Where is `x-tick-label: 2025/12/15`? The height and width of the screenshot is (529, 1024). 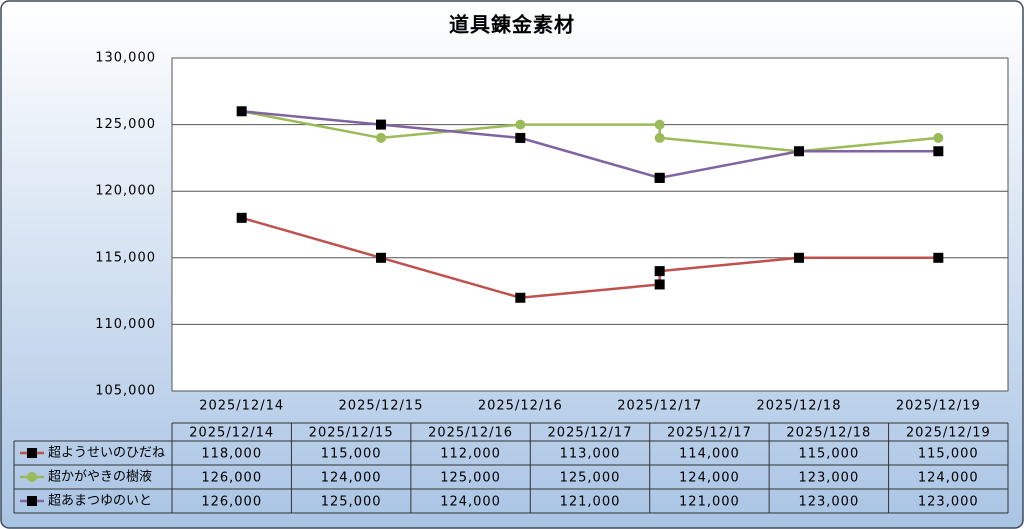
x-tick-label: 2025/12/15 is located at coordinates (381, 406).